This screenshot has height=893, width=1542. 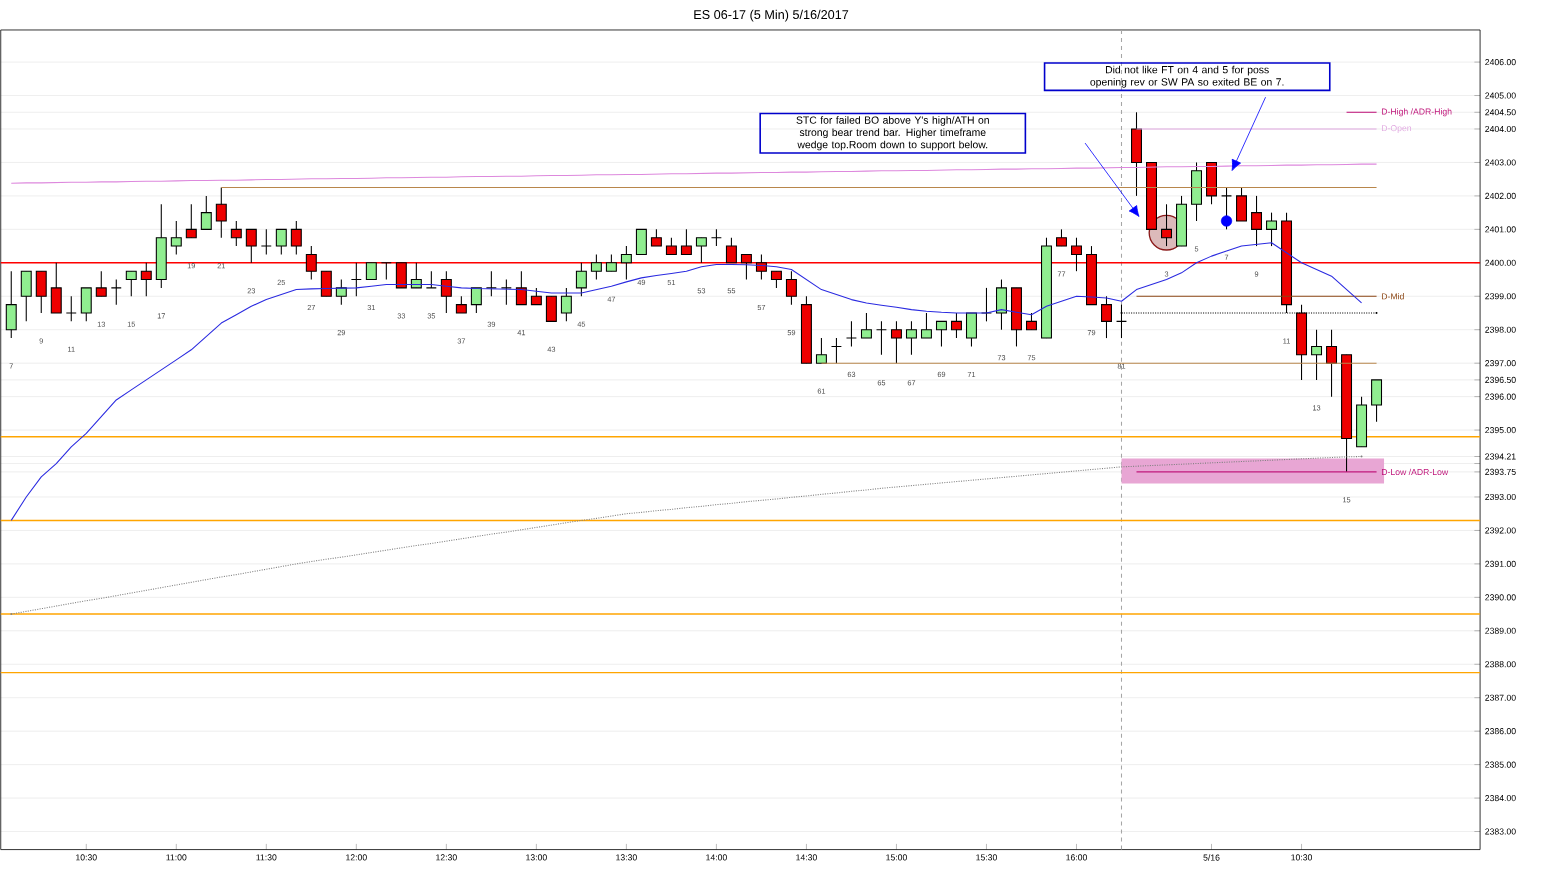 What do you see at coordinates (1416, 112) in the screenshot?
I see `series-label: D-High /ADR-High` at bounding box center [1416, 112].